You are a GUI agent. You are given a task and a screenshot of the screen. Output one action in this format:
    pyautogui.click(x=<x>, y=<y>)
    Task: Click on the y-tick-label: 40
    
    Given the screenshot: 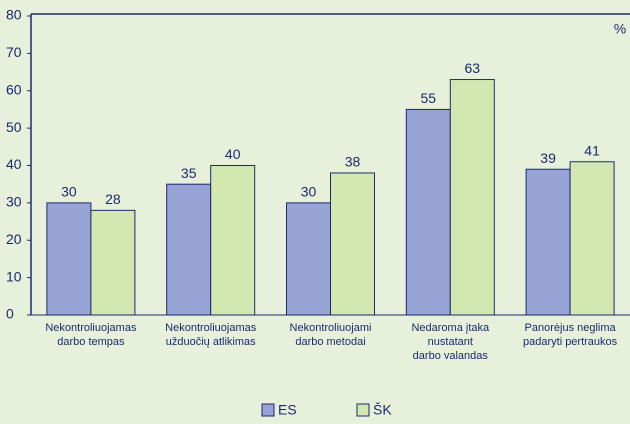 What is the action you would take?
    pyautogui.click(x=14, y=164)
    